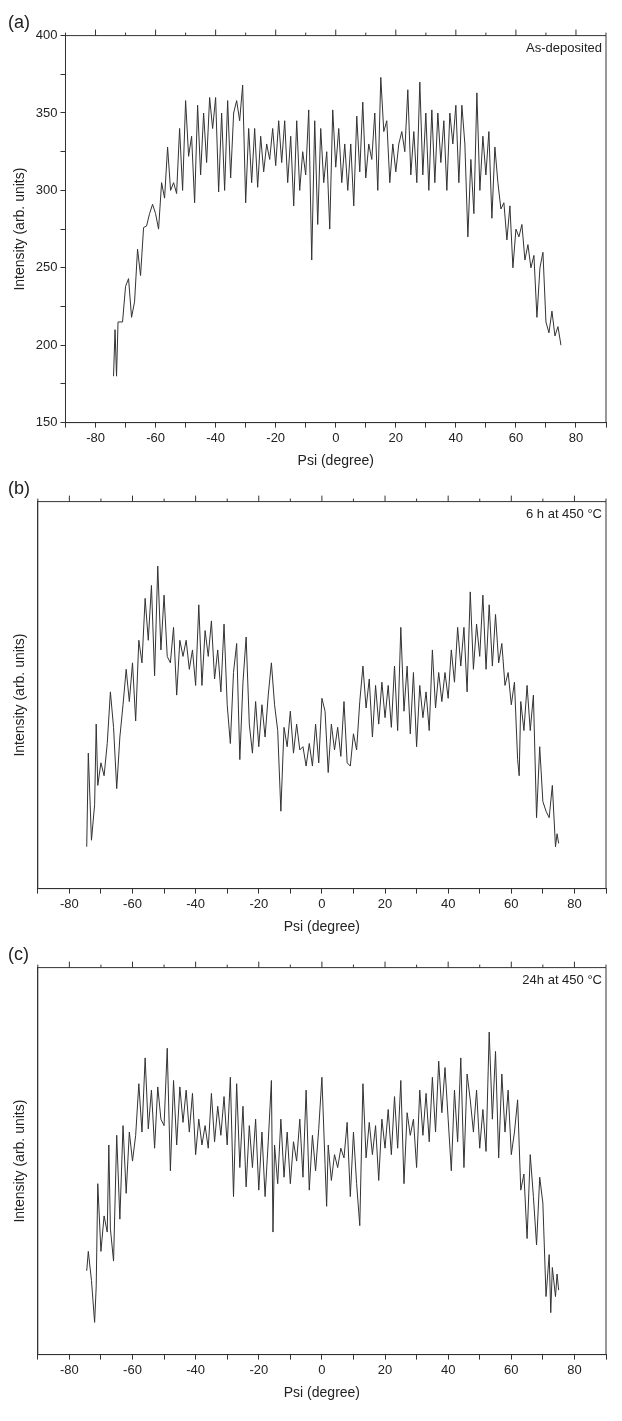  I want to click on y-tick-label: 350, so click(46, 112).